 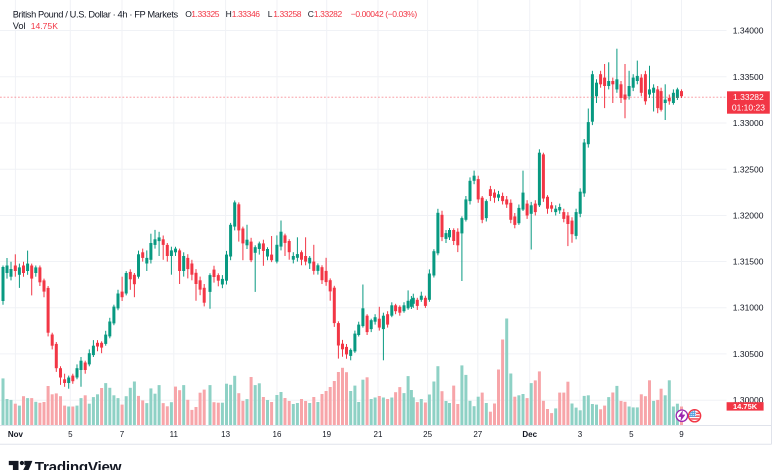 What do you see at coordinates (748, 77) in the screenshot?
I see `svg-text: 1.33500` at bounding box center [748, 77].